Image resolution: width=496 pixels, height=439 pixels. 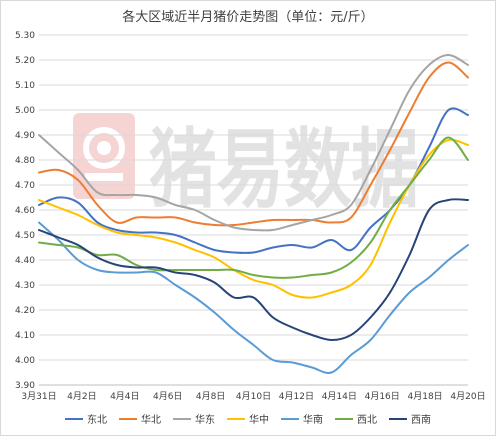 What do you see at coordinates (97, 419) in the screenshot?
I see `legend-label: 东北` at bounding box center [97, 419].